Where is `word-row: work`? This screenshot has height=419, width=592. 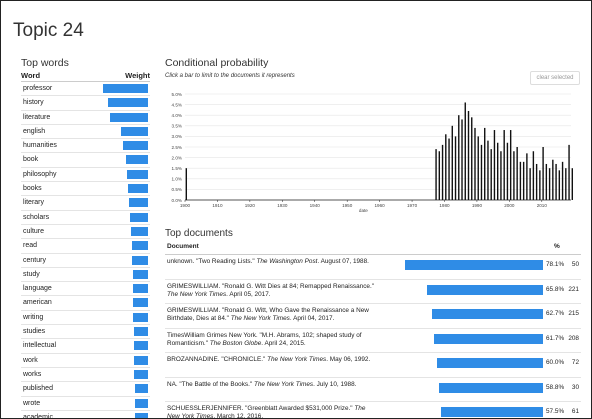 word-row: work is located at coordinates (85, 361).